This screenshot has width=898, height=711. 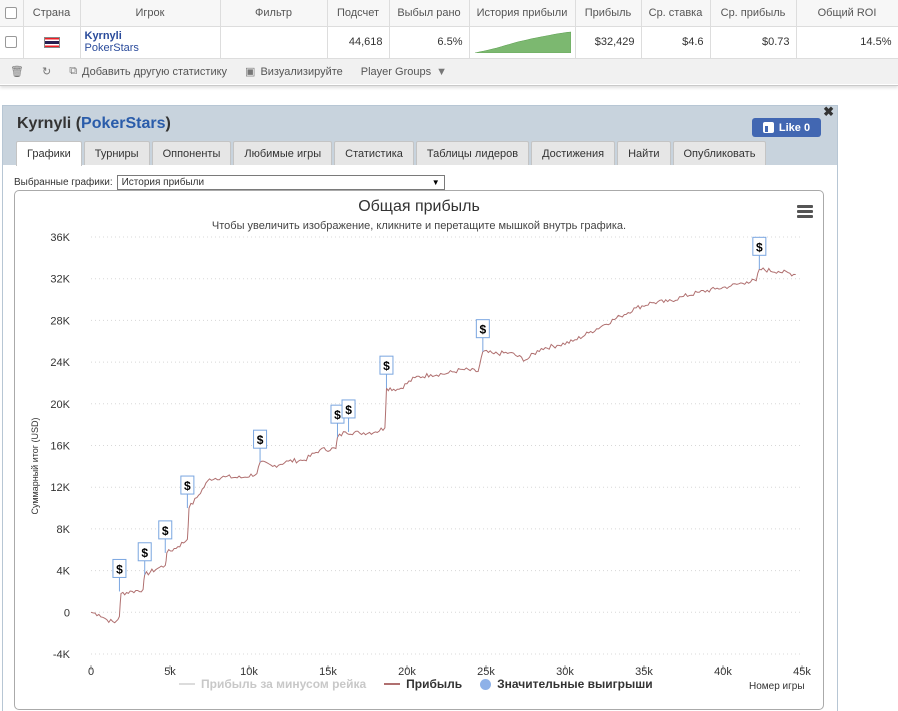 What do you see at coordinates (60, 405) in the screenshot?
I see `y-tick-label: 20K` at bounding box center [60, 405].